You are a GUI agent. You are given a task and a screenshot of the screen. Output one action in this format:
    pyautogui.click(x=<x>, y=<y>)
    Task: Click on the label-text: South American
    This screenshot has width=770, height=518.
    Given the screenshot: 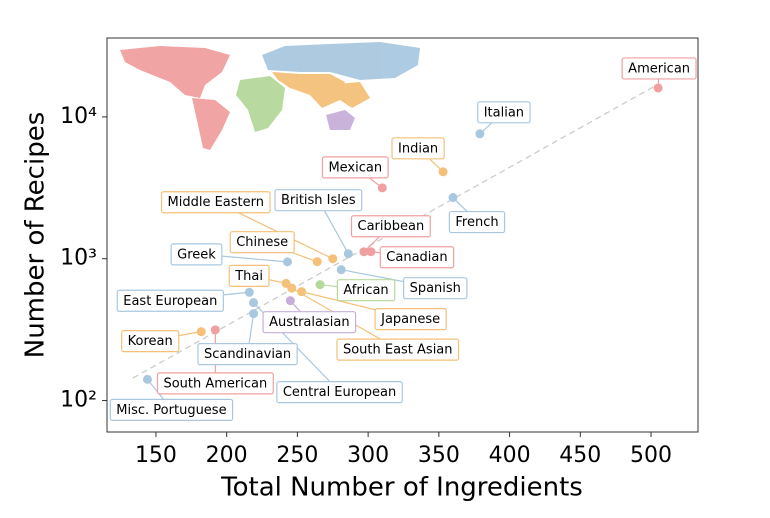 What is the action you would take?
    pyautogui.click(x=215, y=383)
    